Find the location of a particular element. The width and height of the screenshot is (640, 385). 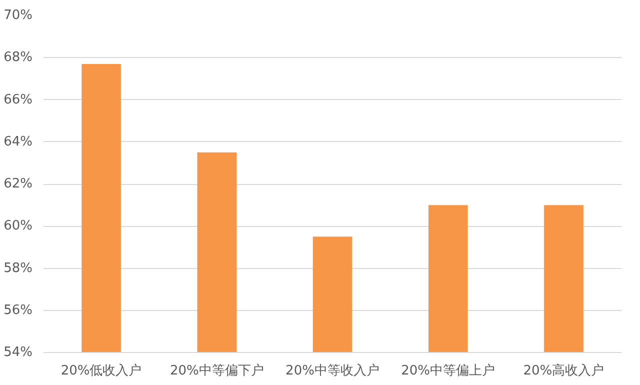

y-tick-label: 62% is located at coordinates (18, 184).